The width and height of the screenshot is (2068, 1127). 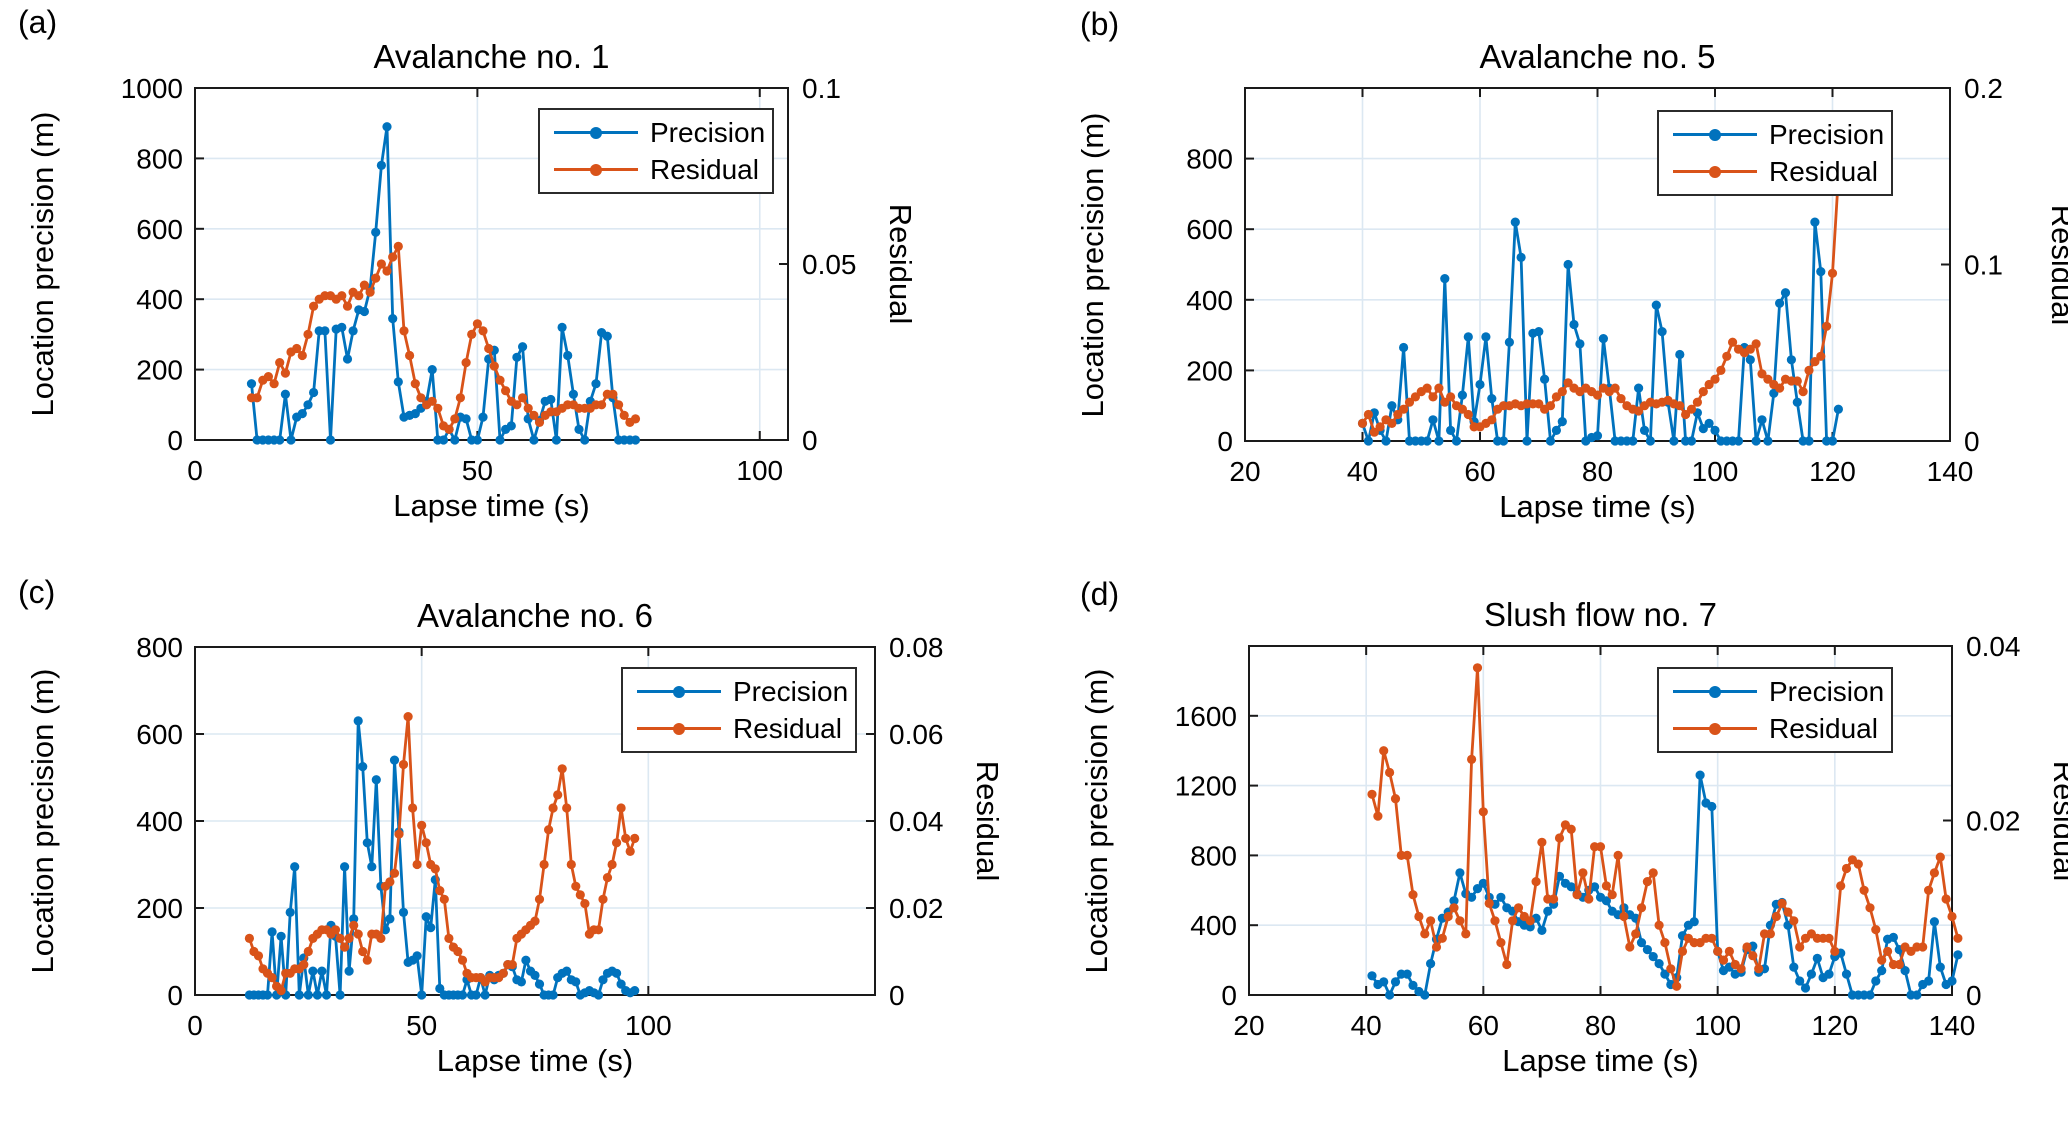 I want to click on y-tick-label-right: 0.04, so click(x=916, y=821).